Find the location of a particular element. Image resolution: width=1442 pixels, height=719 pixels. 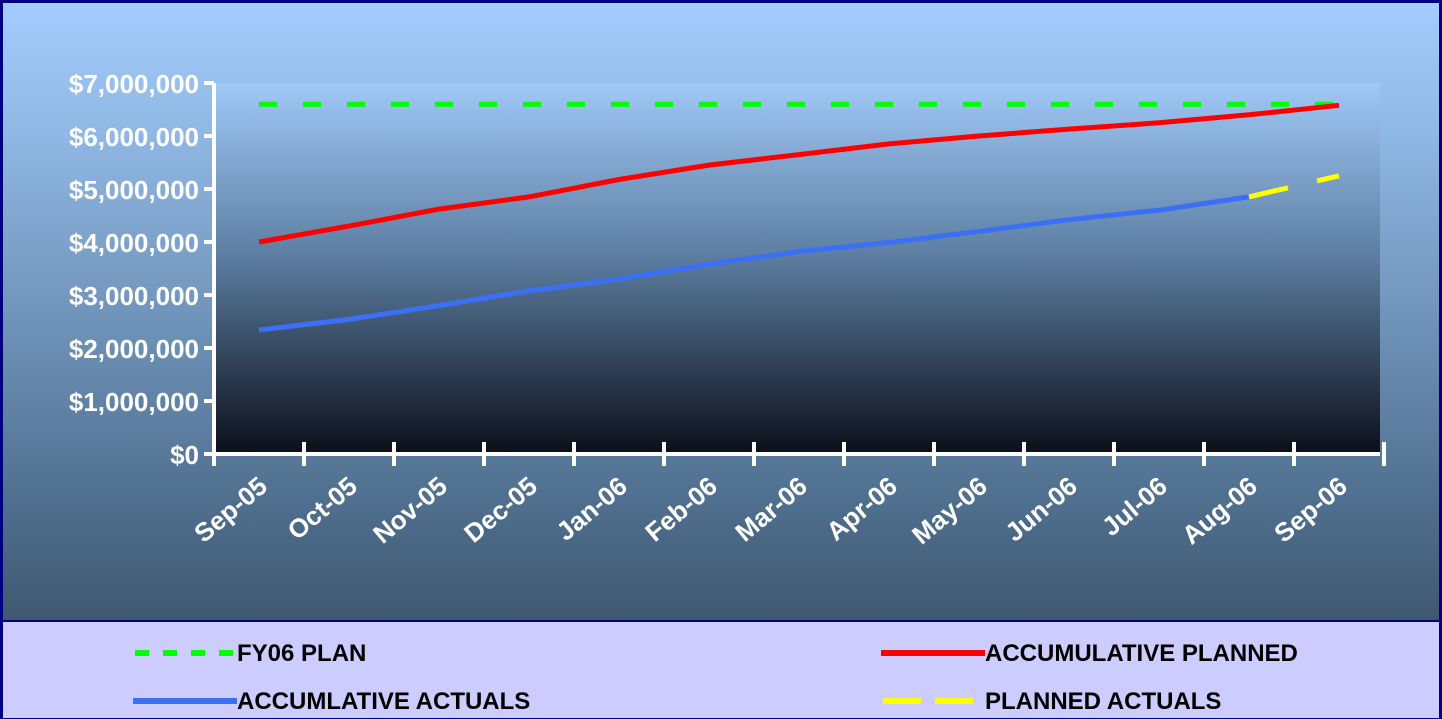

x-tick-label: Sep-06 is located at coordinates (1310, 510).